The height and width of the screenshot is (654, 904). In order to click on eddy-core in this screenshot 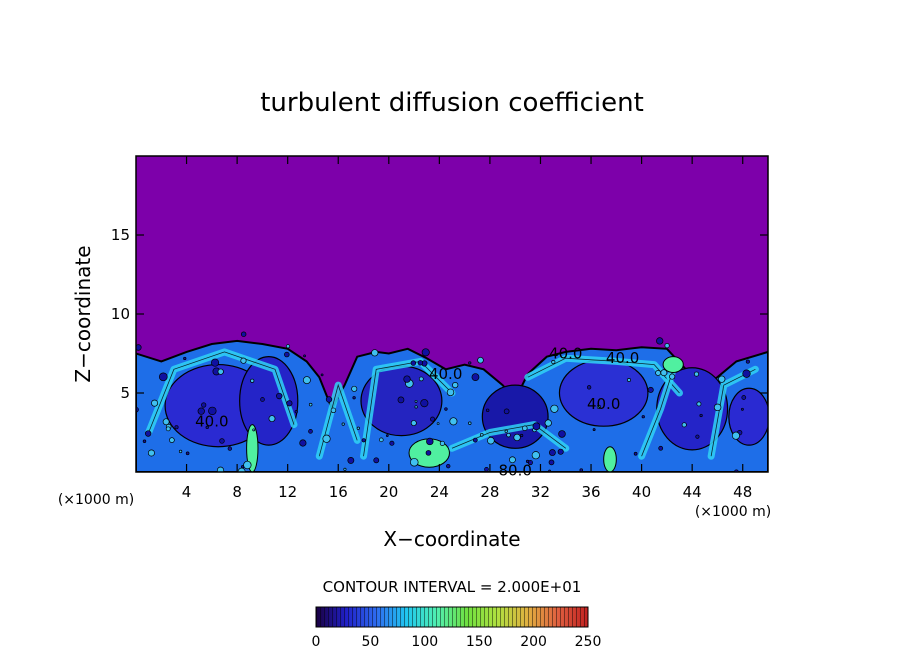, I will do `click(269, 401)`.